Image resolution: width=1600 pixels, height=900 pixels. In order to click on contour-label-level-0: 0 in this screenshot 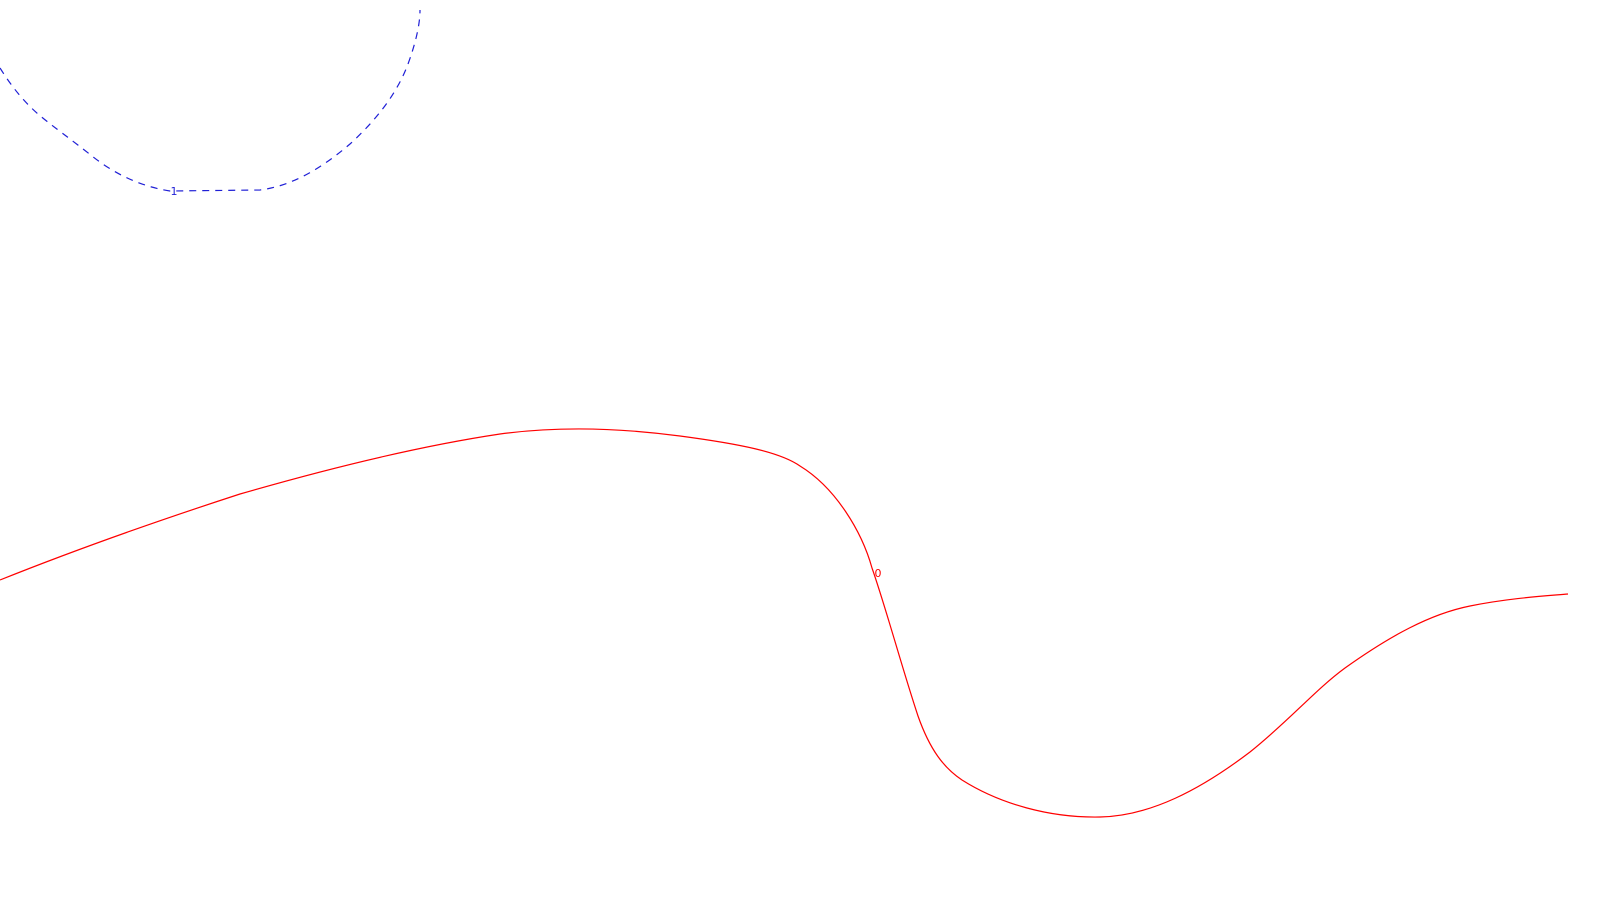, I will do `click(878, 573)`.